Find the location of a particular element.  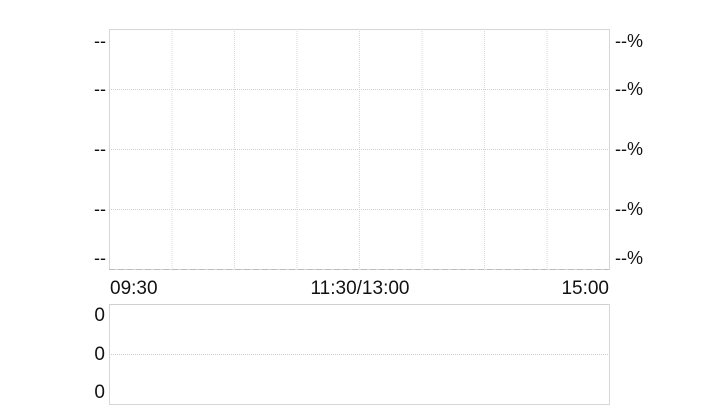

time-axis-label: 11:30/13:00 is located at coordinates (360, 288).